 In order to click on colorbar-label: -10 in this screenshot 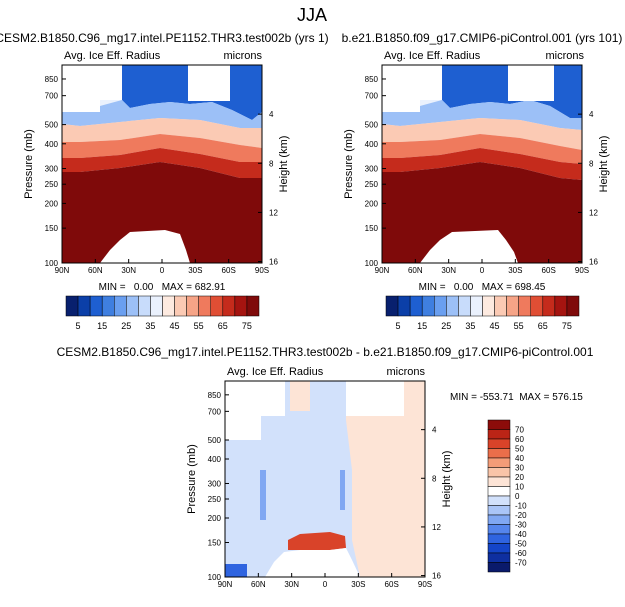, I will do `click(521, 506)`.